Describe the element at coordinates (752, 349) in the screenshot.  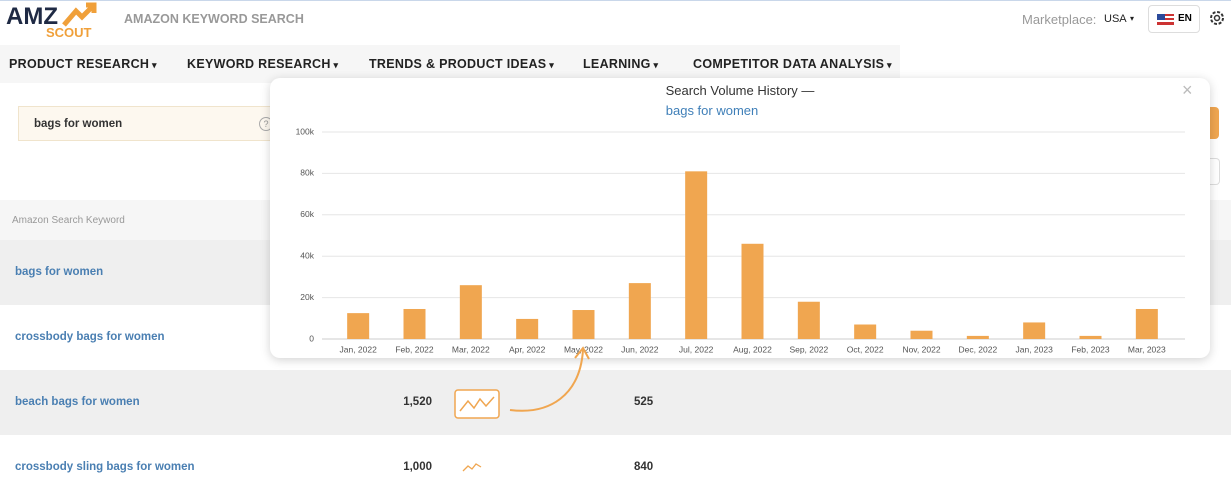
I see `x-tick-label: Aug, 2022` at that location.